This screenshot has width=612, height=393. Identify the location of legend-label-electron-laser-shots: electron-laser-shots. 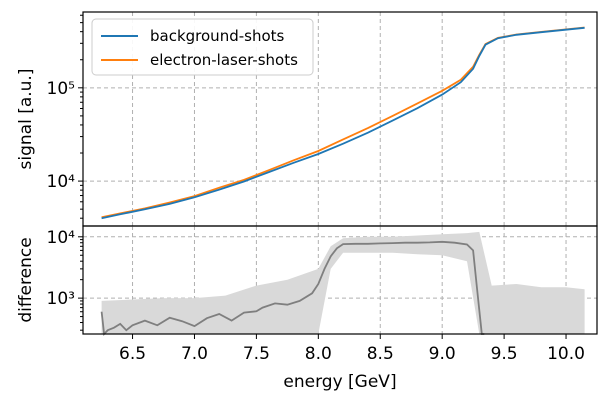
(224, 60).